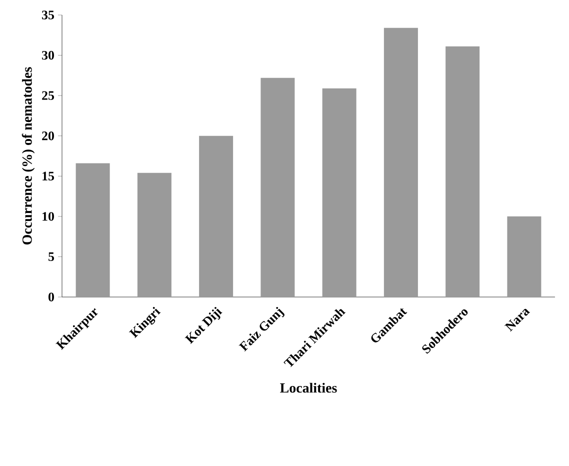 Image resolution: width=569 pixels, height=466 pixels. What do you see at coordinates (308, 387) in the screenshot?
I see `x-axis-title: Localities` at bounding box center [308, 387].